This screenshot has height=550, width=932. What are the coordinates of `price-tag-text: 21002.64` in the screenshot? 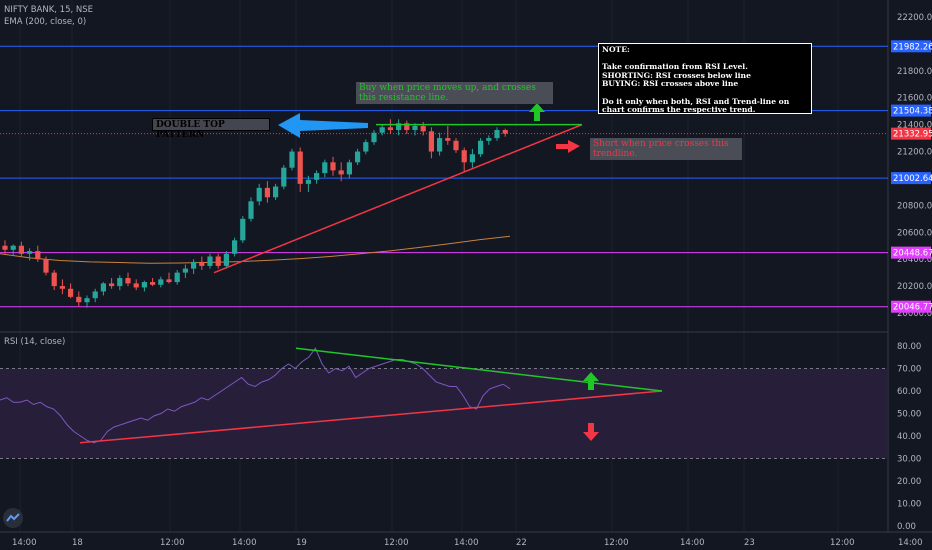 It's located at (912, 179).